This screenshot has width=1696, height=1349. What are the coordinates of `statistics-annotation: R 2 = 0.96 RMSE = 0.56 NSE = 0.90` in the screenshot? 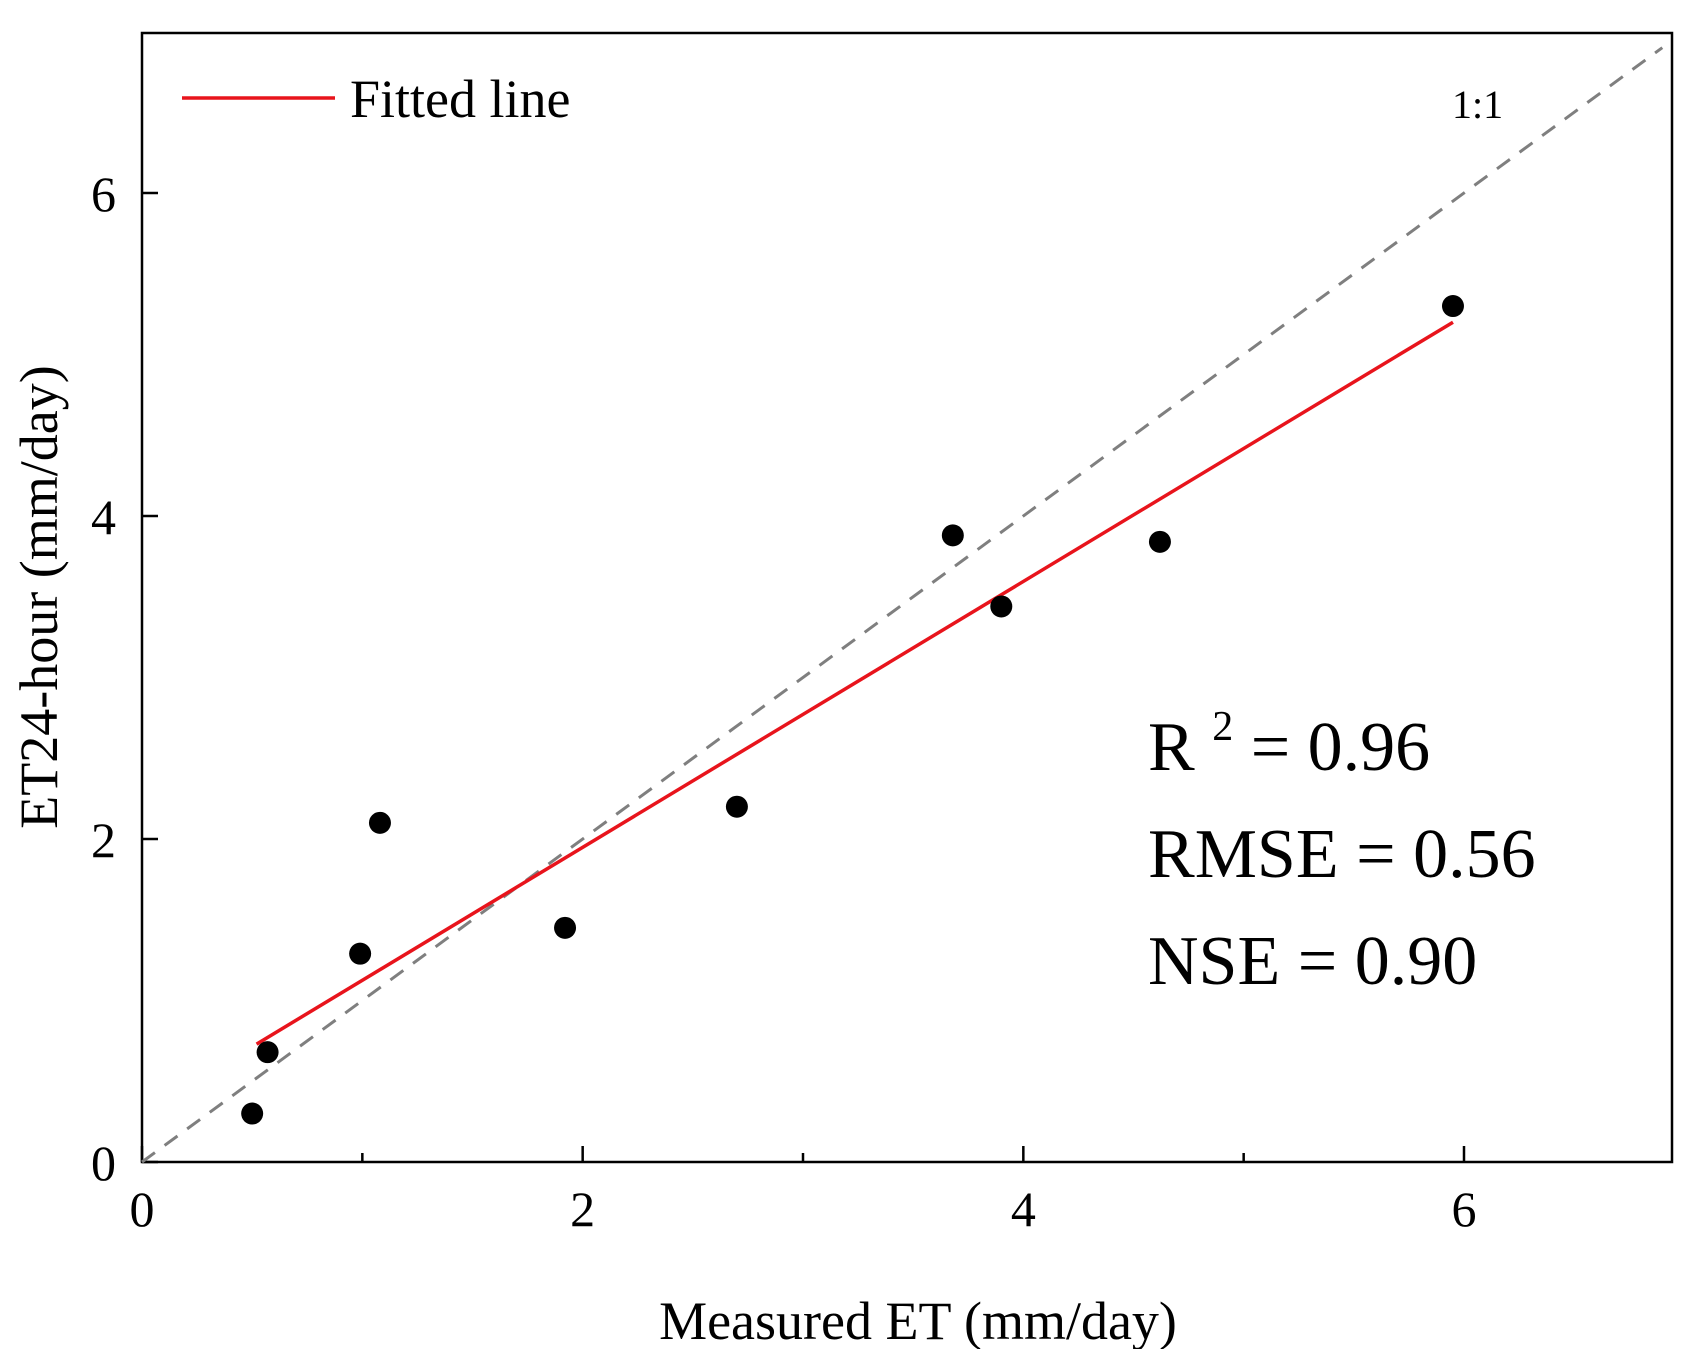 It's located at (1342, 839).